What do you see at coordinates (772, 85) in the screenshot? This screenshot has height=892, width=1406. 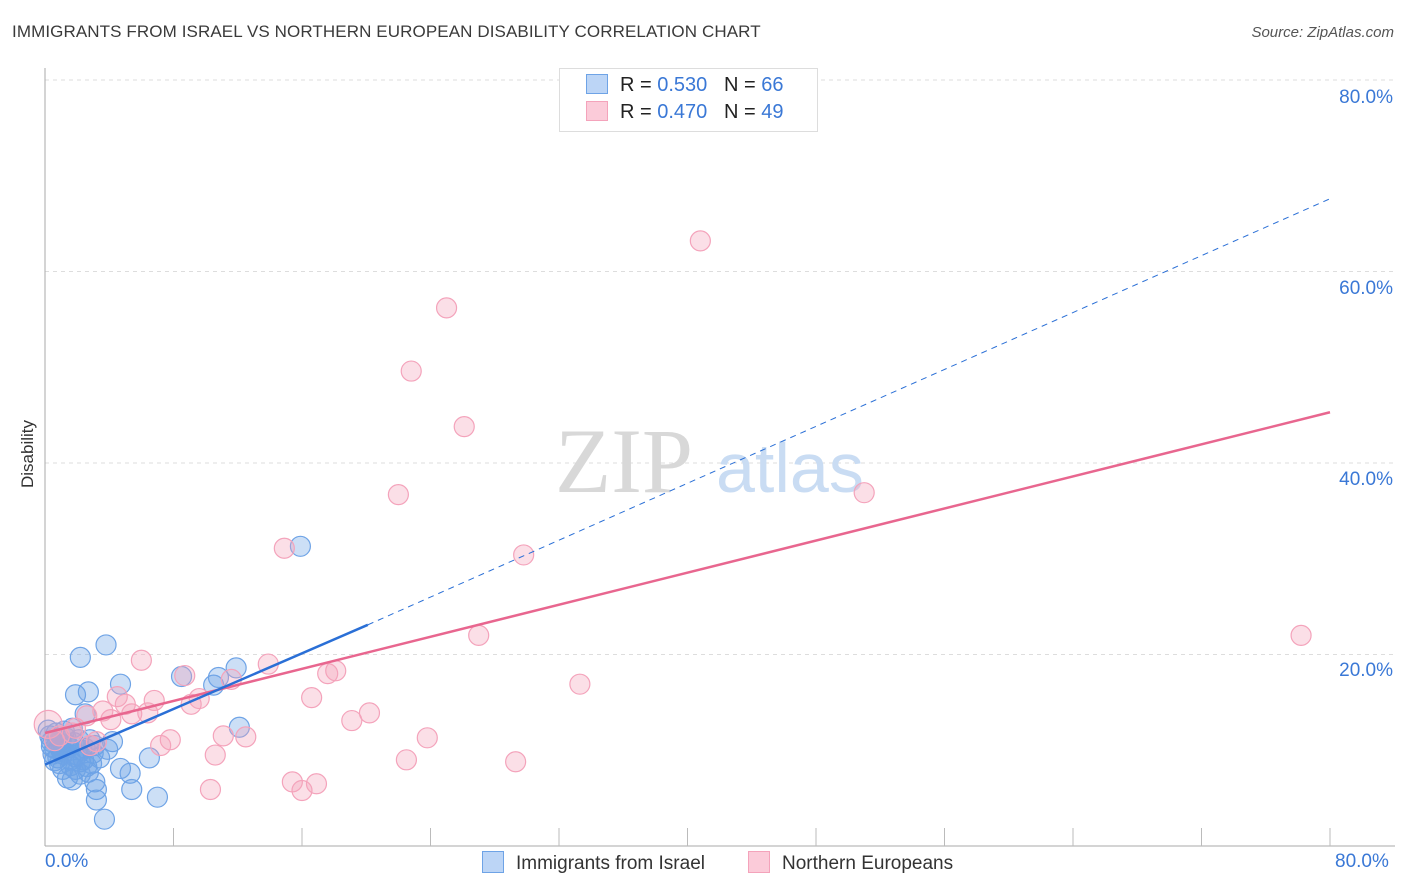 I see `legend-n-value: 66` at bounding box center [772, 85].